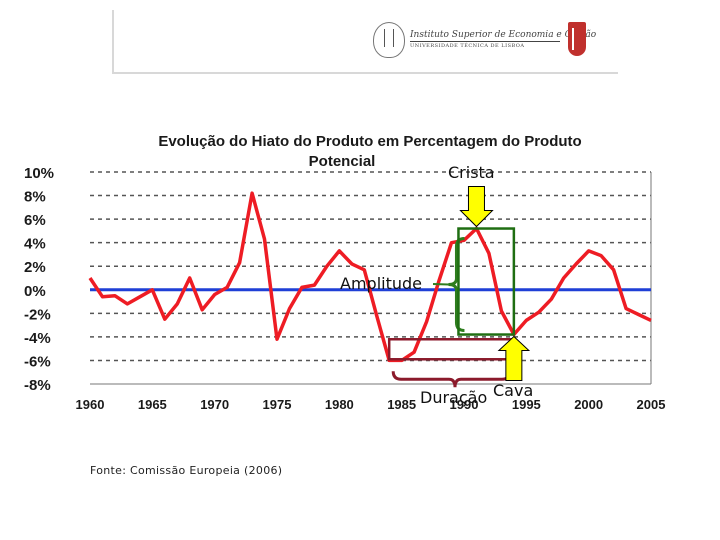 The image size is (720, 540). What do you see at coordinates (35, 267) in the screenshot?
I see `y-tick-label: 2%` at bounding box center [35, 267].